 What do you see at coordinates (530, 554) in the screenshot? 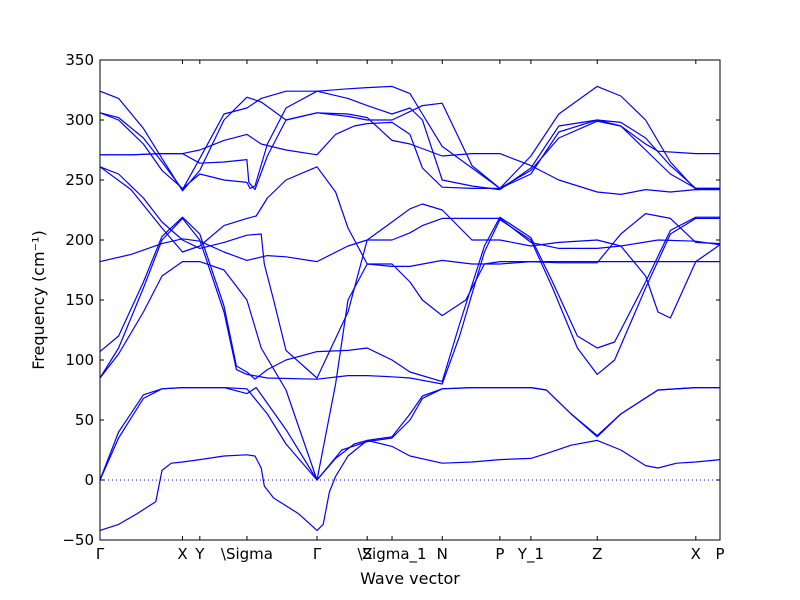
I see `x-tick-label: Y_1` at bounding box center [530, 554].